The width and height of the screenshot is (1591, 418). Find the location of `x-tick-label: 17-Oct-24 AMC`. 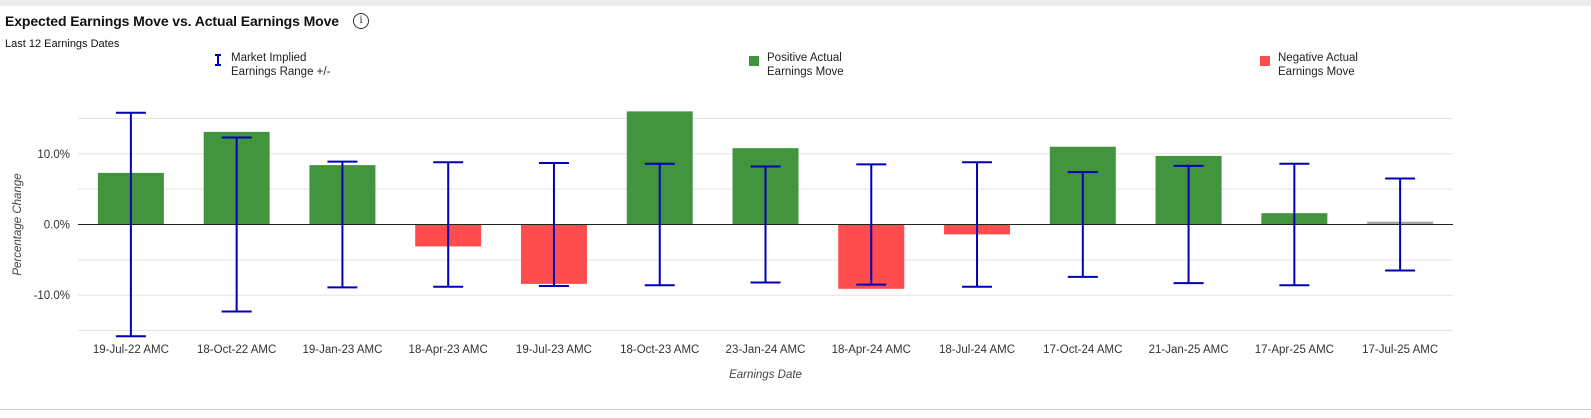

x-tick-label: 17-Oct-24 AMC is located at coordinates (1082, 350).